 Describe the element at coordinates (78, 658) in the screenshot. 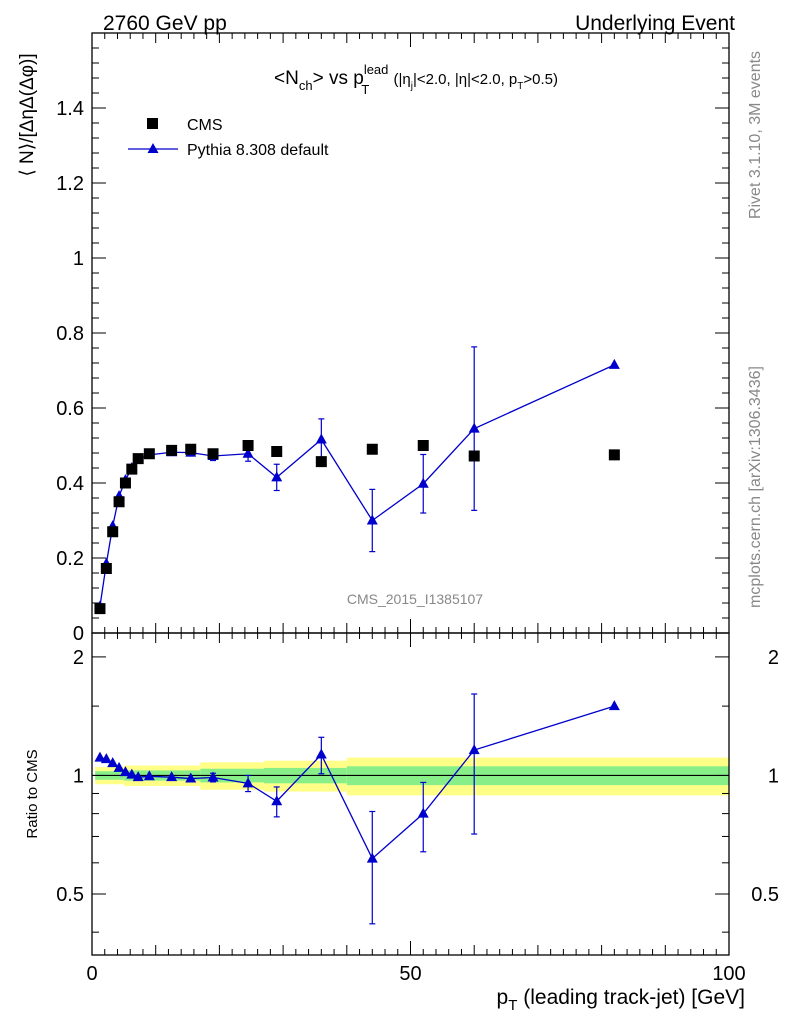

I see `ratio-y-tick-label: 2` at that location.